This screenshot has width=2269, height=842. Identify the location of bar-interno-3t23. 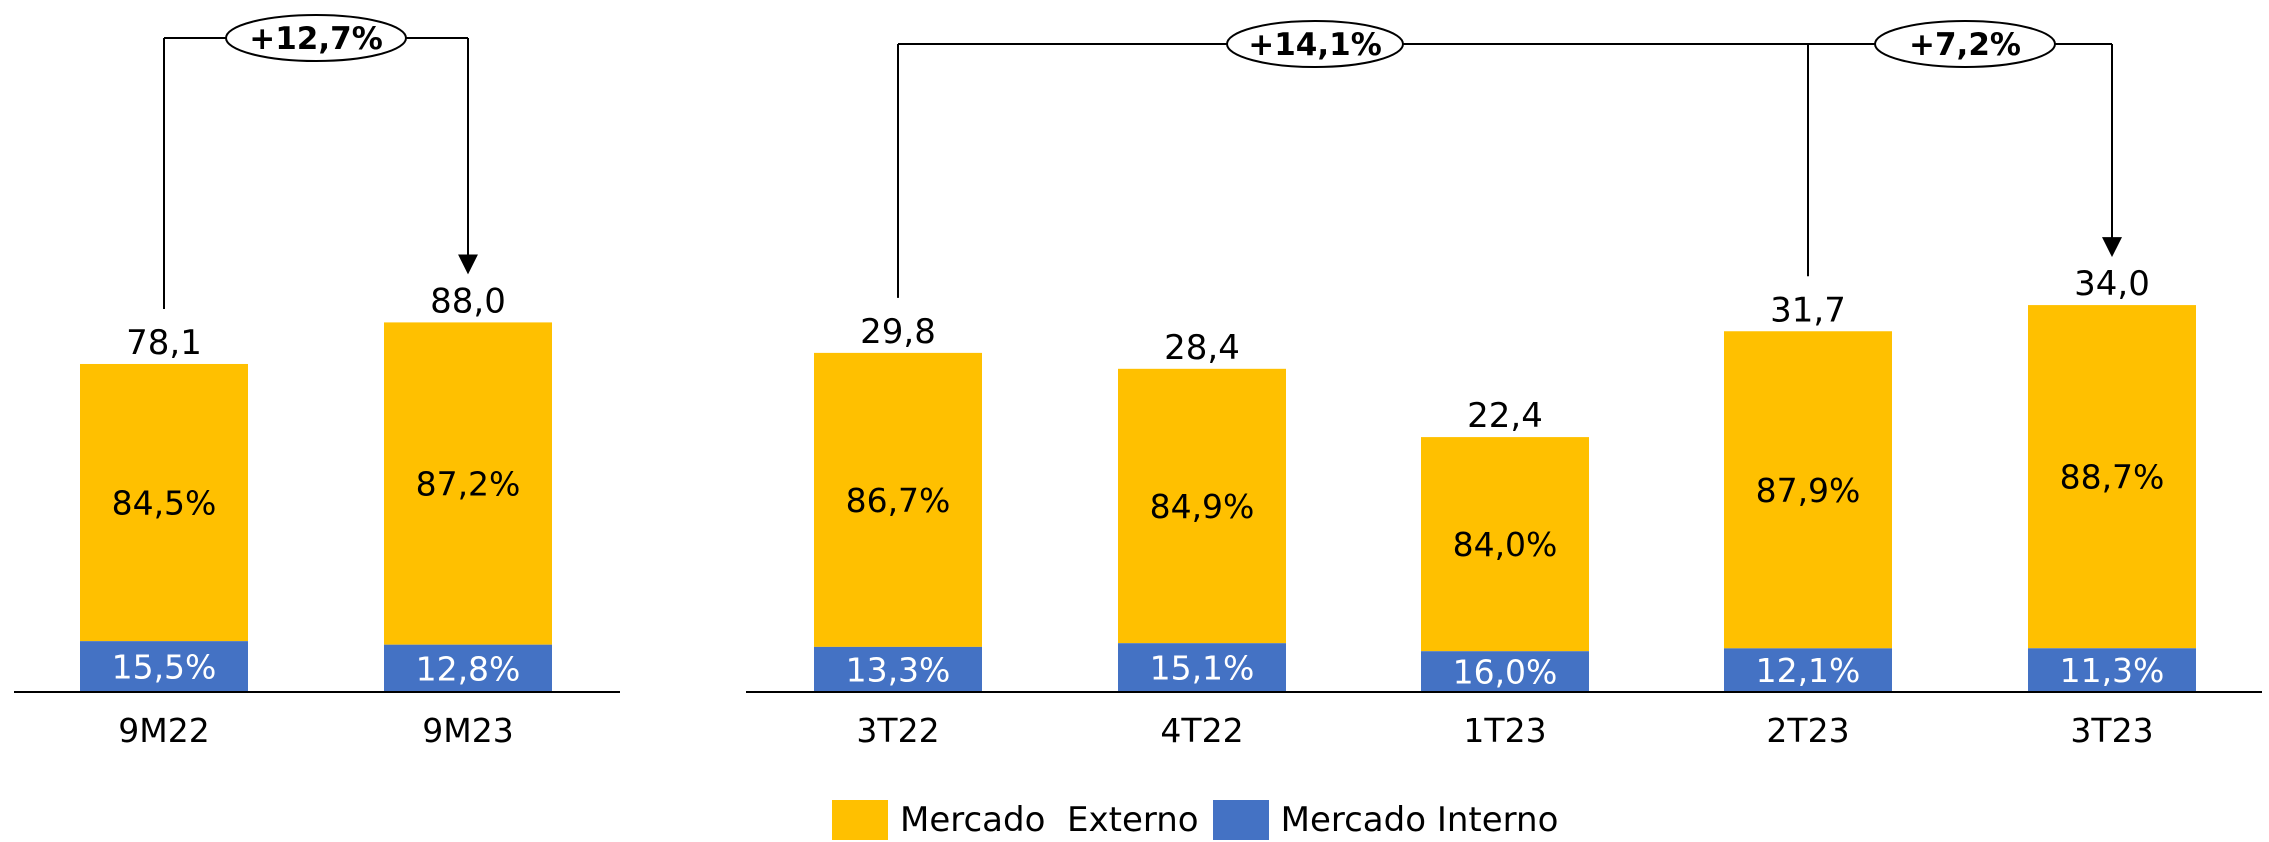
(2112, 670).